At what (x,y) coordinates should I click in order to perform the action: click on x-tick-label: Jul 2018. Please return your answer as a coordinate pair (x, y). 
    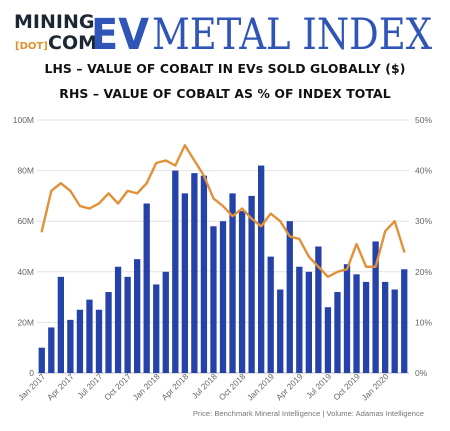
    Looking at the image, I should click on (205, 386).